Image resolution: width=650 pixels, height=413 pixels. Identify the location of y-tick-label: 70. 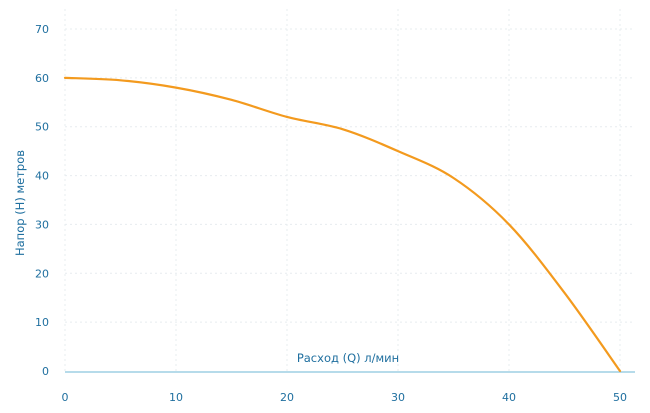
(42, 29).